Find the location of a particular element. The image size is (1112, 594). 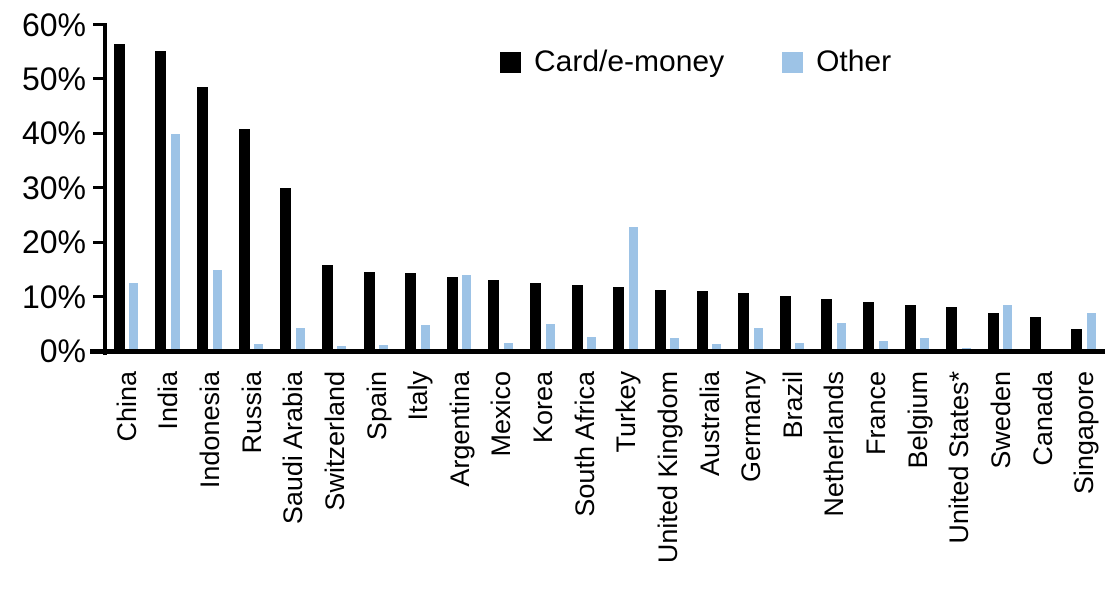

y-tick-label: 20% is located at coordinates (53, 242).